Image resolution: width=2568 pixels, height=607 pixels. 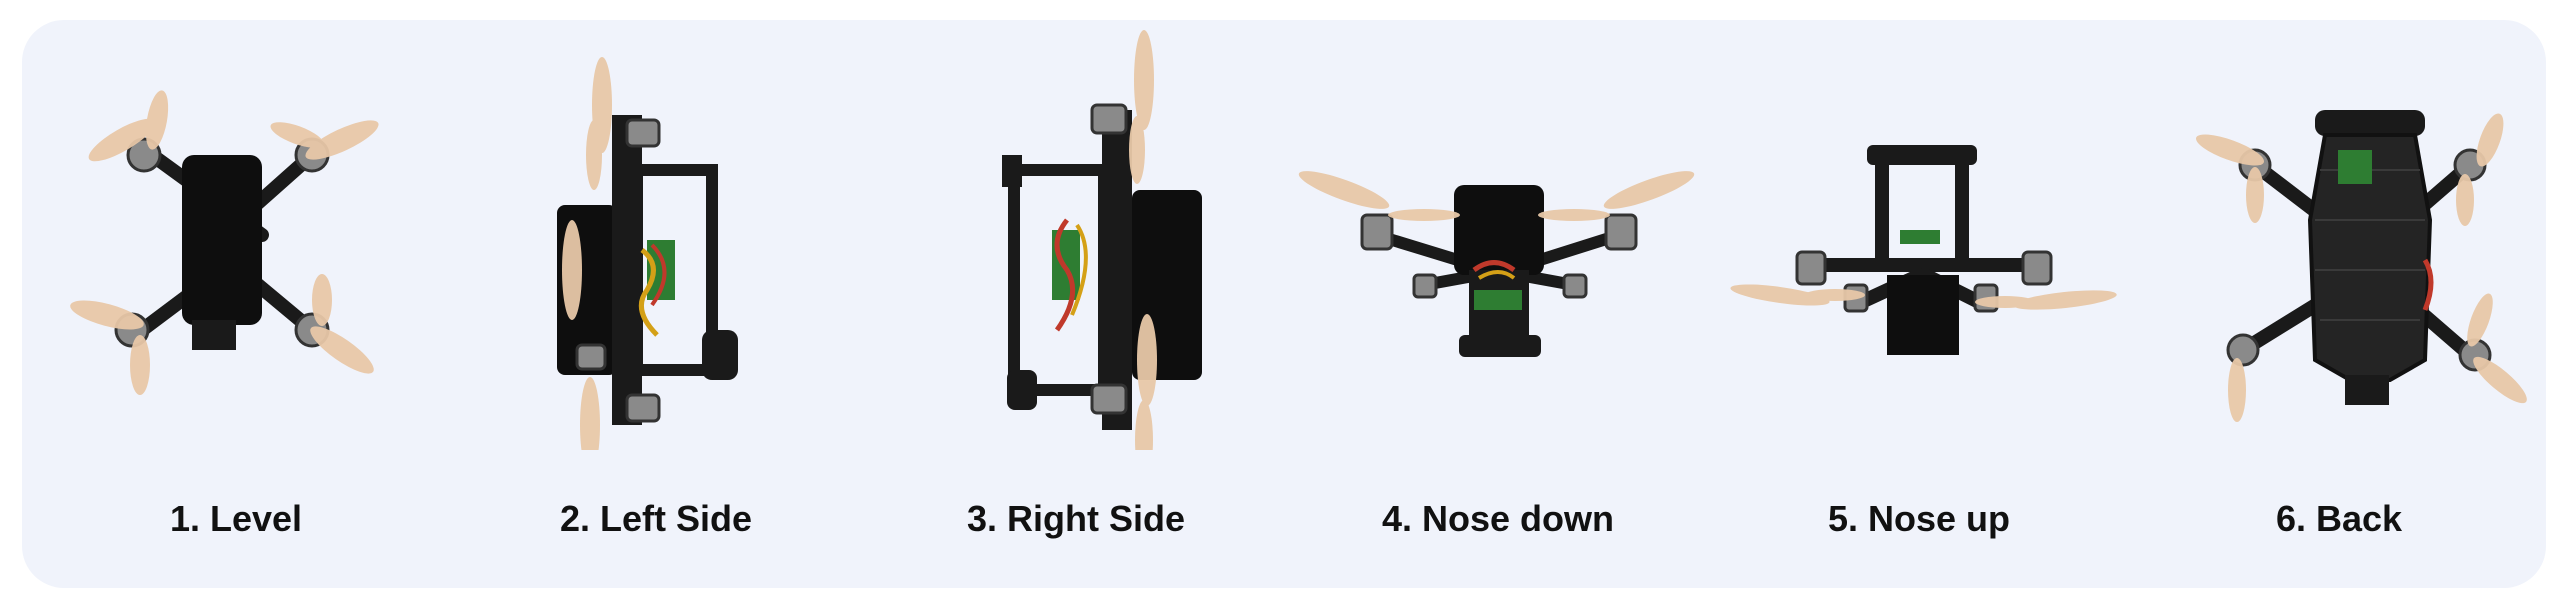 What do you see at coordinates (647, 253) in the screenshot?
I see `drone-left-side-view-icon` at bounding box center [647, 253].